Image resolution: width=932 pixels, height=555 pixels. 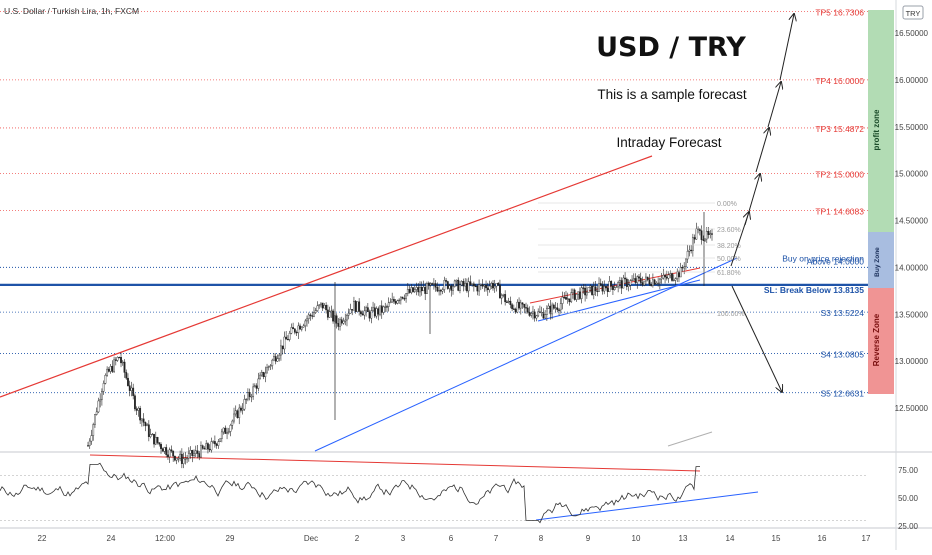 What do you see at coordinates (814, 290) in the screenshot?
I see `level-label-7: SL: Break Below 13.8135` at bounding box center [814, 290].